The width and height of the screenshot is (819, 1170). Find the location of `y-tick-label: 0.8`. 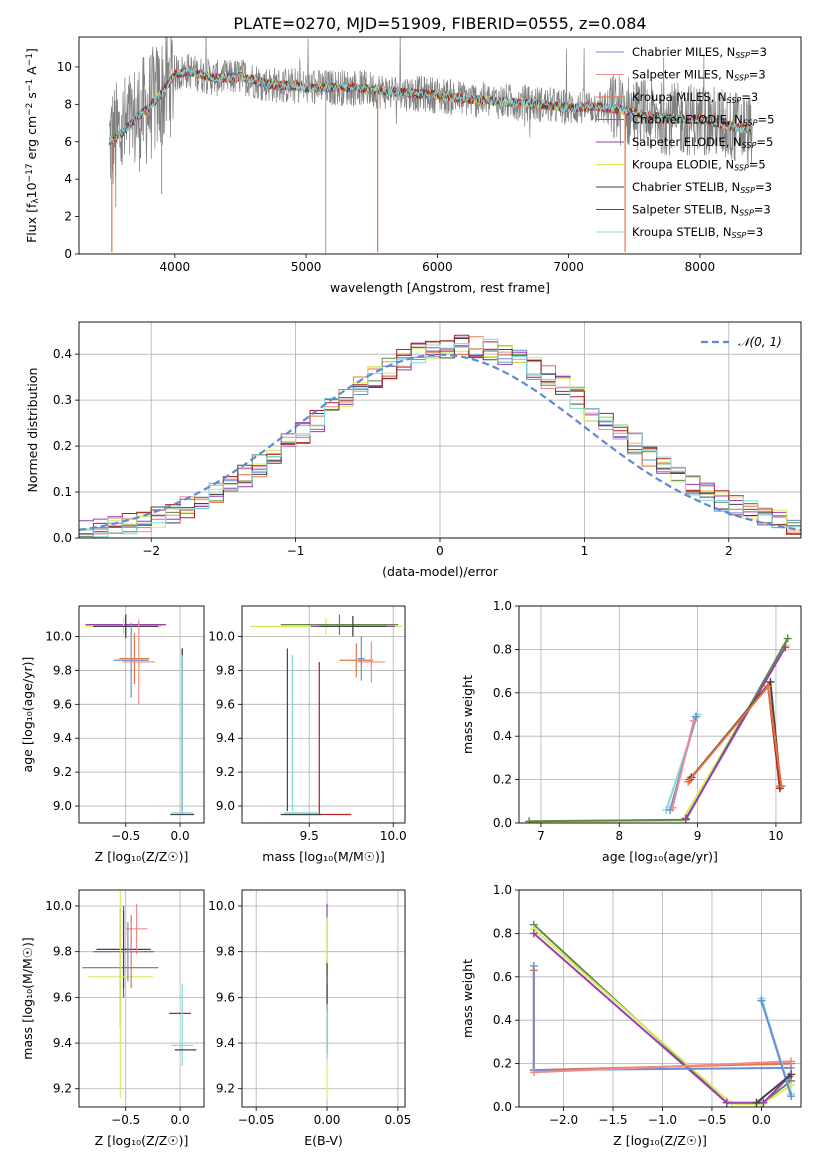

y-tick-label: 0.8 is located at coordinates (502, 933).